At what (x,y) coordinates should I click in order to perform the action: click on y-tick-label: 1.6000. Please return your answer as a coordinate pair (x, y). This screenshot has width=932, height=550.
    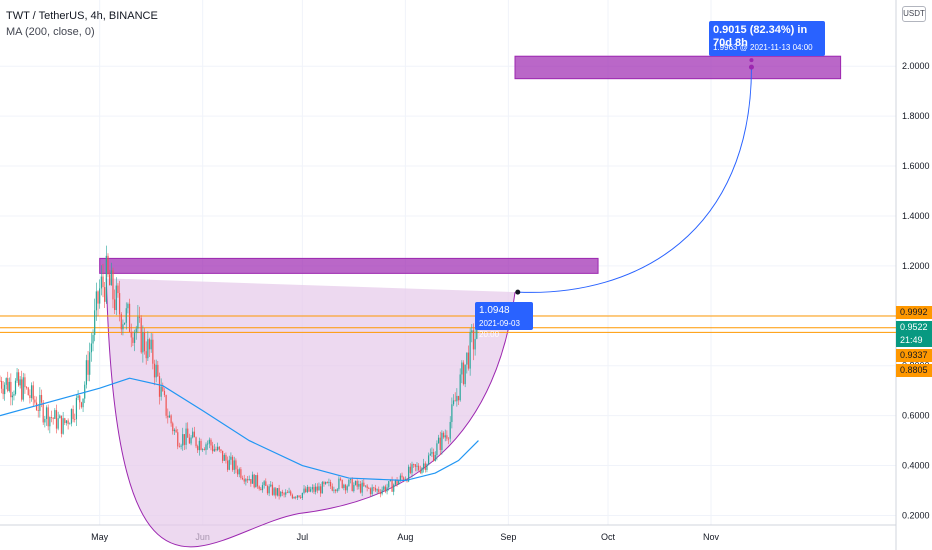
    Looking at the image, I should click on (916, 166).